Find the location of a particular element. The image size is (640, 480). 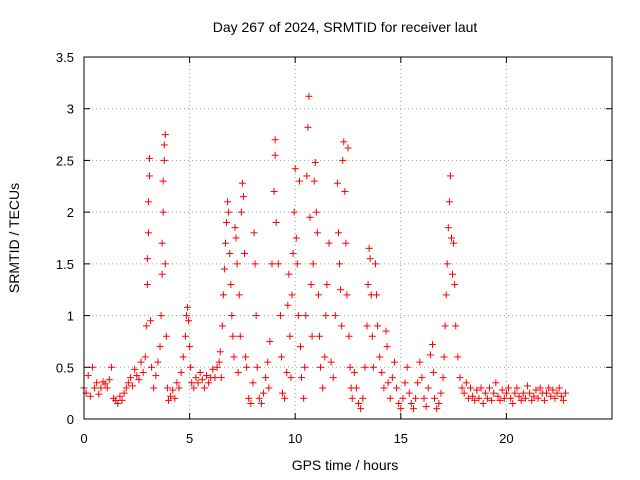

x-tick-label: 20 is located at coordinates (506, 438).